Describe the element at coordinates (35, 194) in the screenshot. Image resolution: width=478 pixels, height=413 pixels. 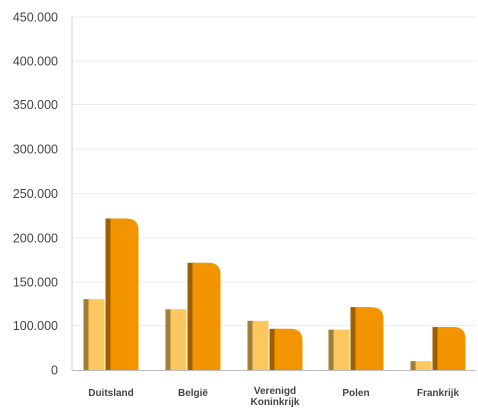
I see `y-tick-label: 250.000` at that location.